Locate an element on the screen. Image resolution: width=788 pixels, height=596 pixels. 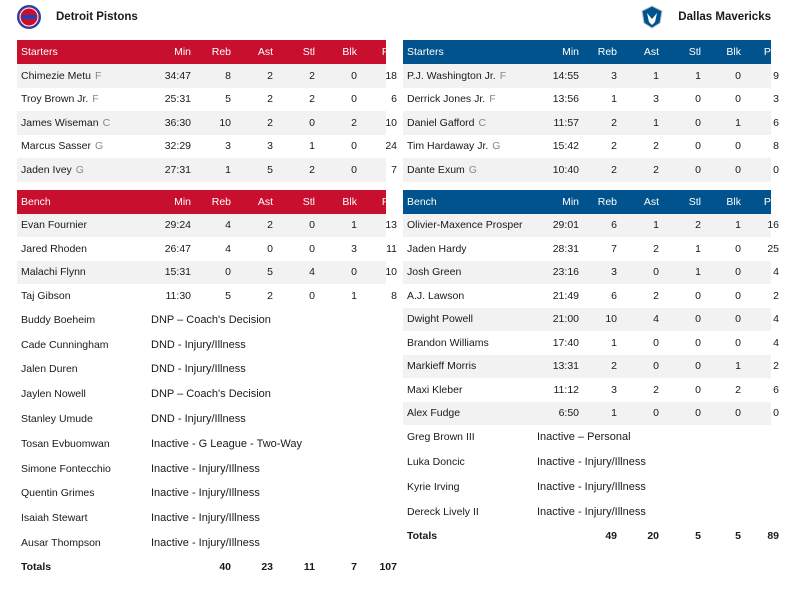
player-name-link: Ausar Thompson is located at coordinates (61, 543).